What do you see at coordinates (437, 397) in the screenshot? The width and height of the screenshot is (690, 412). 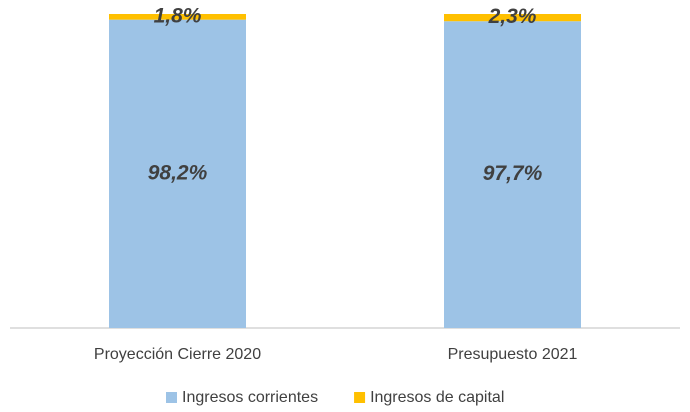 I see `legend-label: Ingresos de capital` at bounding box center [437, 397].